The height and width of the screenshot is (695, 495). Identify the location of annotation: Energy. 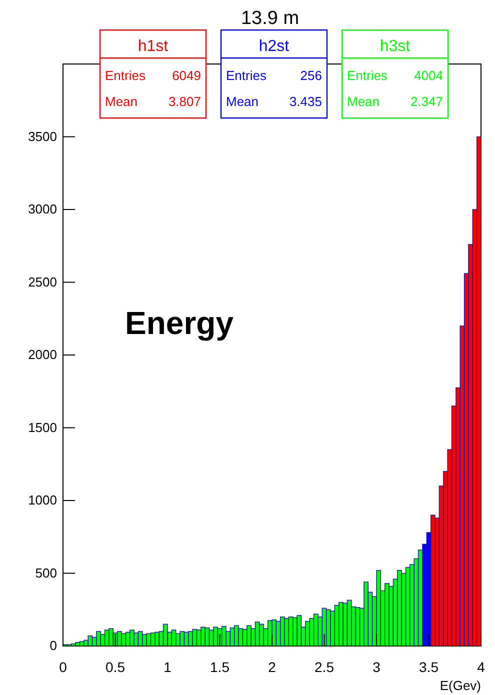
(179, 323).